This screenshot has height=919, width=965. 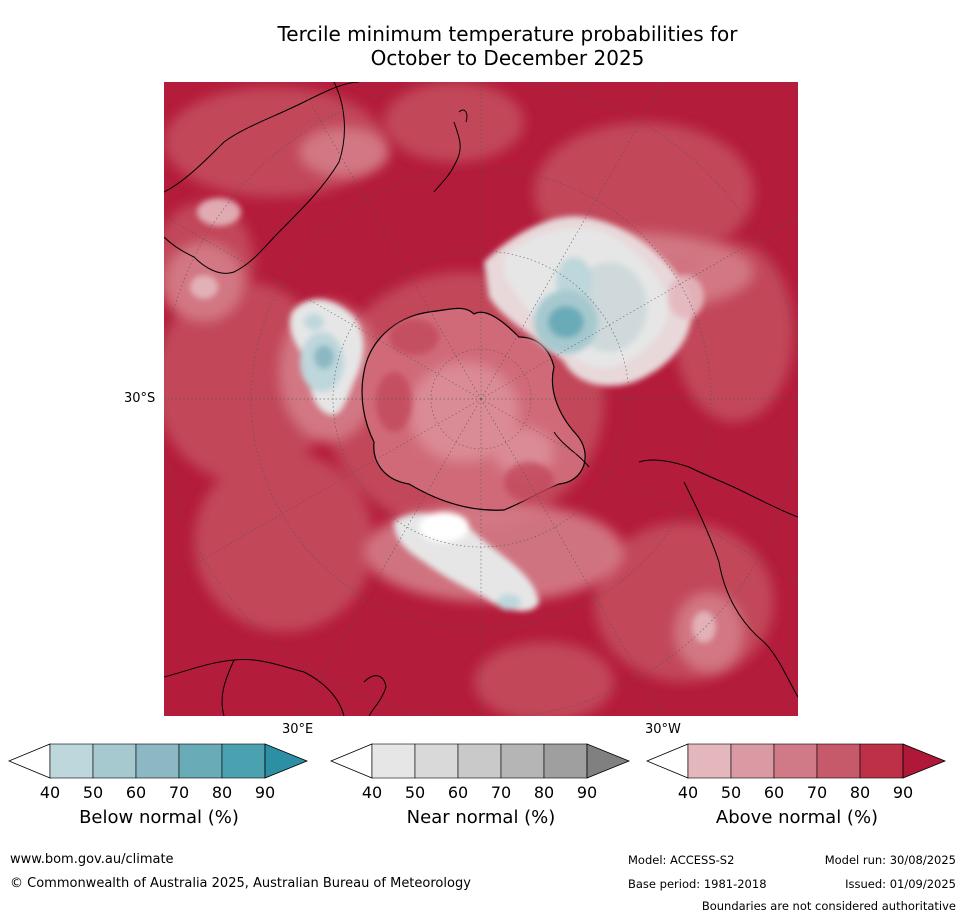 I want to click on issued-text: Issued: 01/09/2025, so click(x=900, y=884).